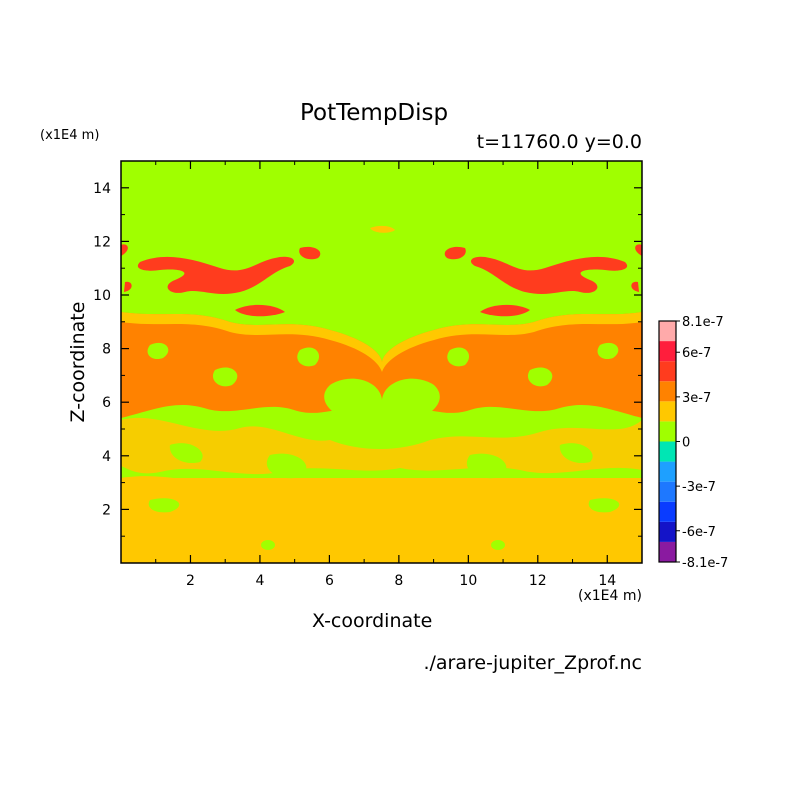  Describe the element at coordinates (703, 322) in the screenshot. I see `colorbar-label: 8.1e-7` at that location.